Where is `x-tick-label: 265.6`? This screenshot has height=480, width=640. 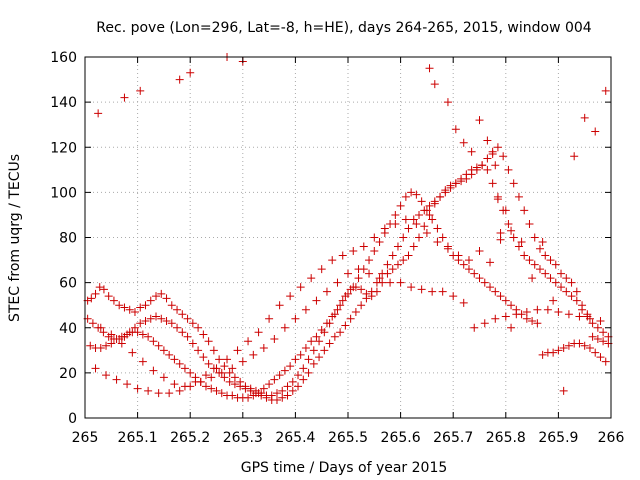 x-tick-label: 265.6 is located at coordinates (401, 438).